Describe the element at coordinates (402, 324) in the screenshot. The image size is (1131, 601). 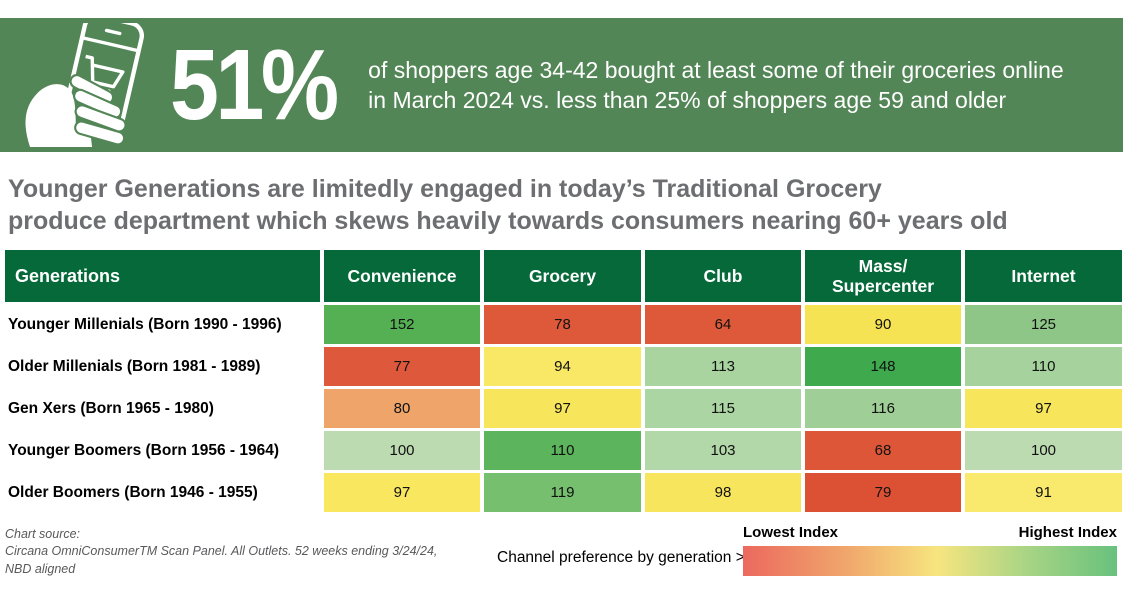
I see `heatmap-cell-r0-c0: 152` at that location.